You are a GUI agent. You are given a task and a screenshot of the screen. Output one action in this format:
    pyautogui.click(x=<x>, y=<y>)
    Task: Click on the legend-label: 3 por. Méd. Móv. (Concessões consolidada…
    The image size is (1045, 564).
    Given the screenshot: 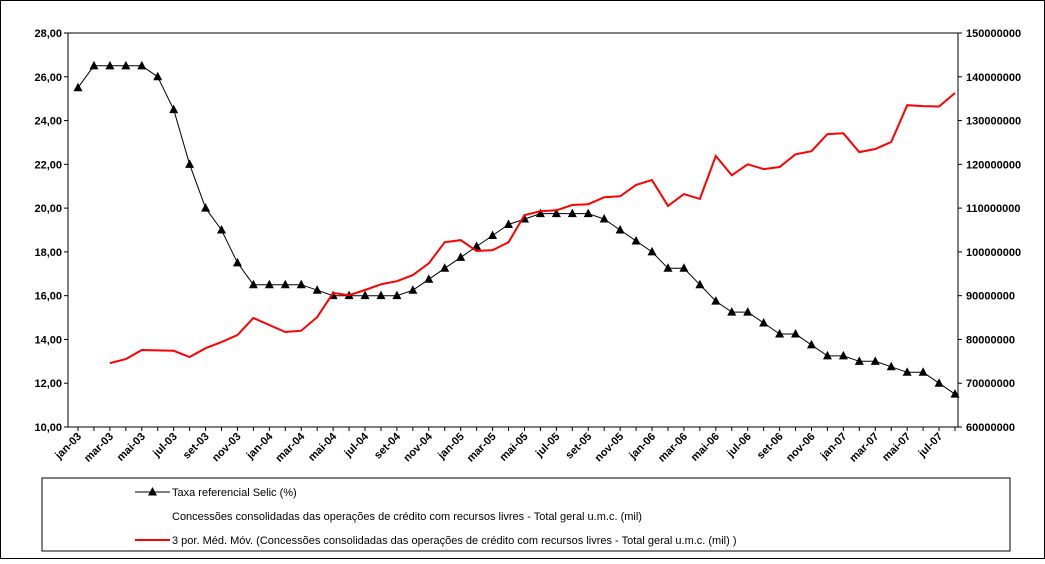 What is the action you would take?
    pyautogui.click(x=454, y=541)
    